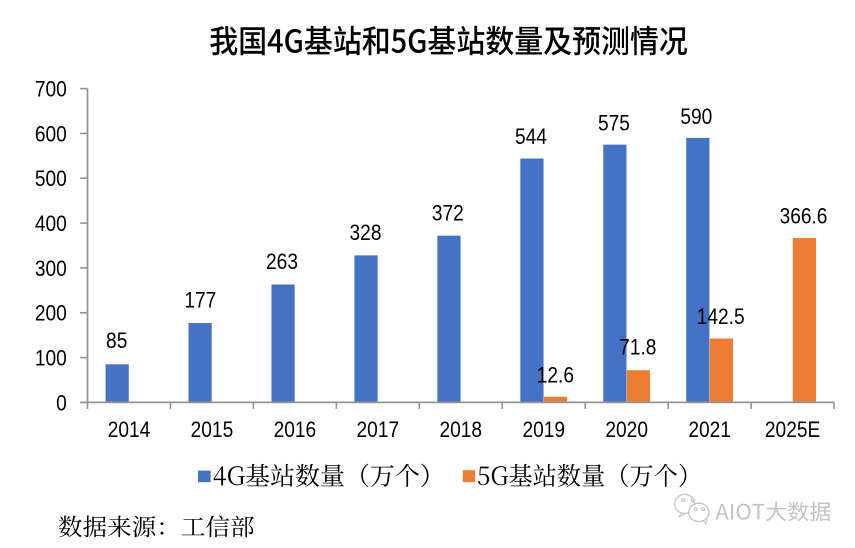 This screenshot has height=548, width=855. What do you see at coordinates (448, 213) in the screenshot?
I see `svg-text: 372` at bounding box center [448, 213].